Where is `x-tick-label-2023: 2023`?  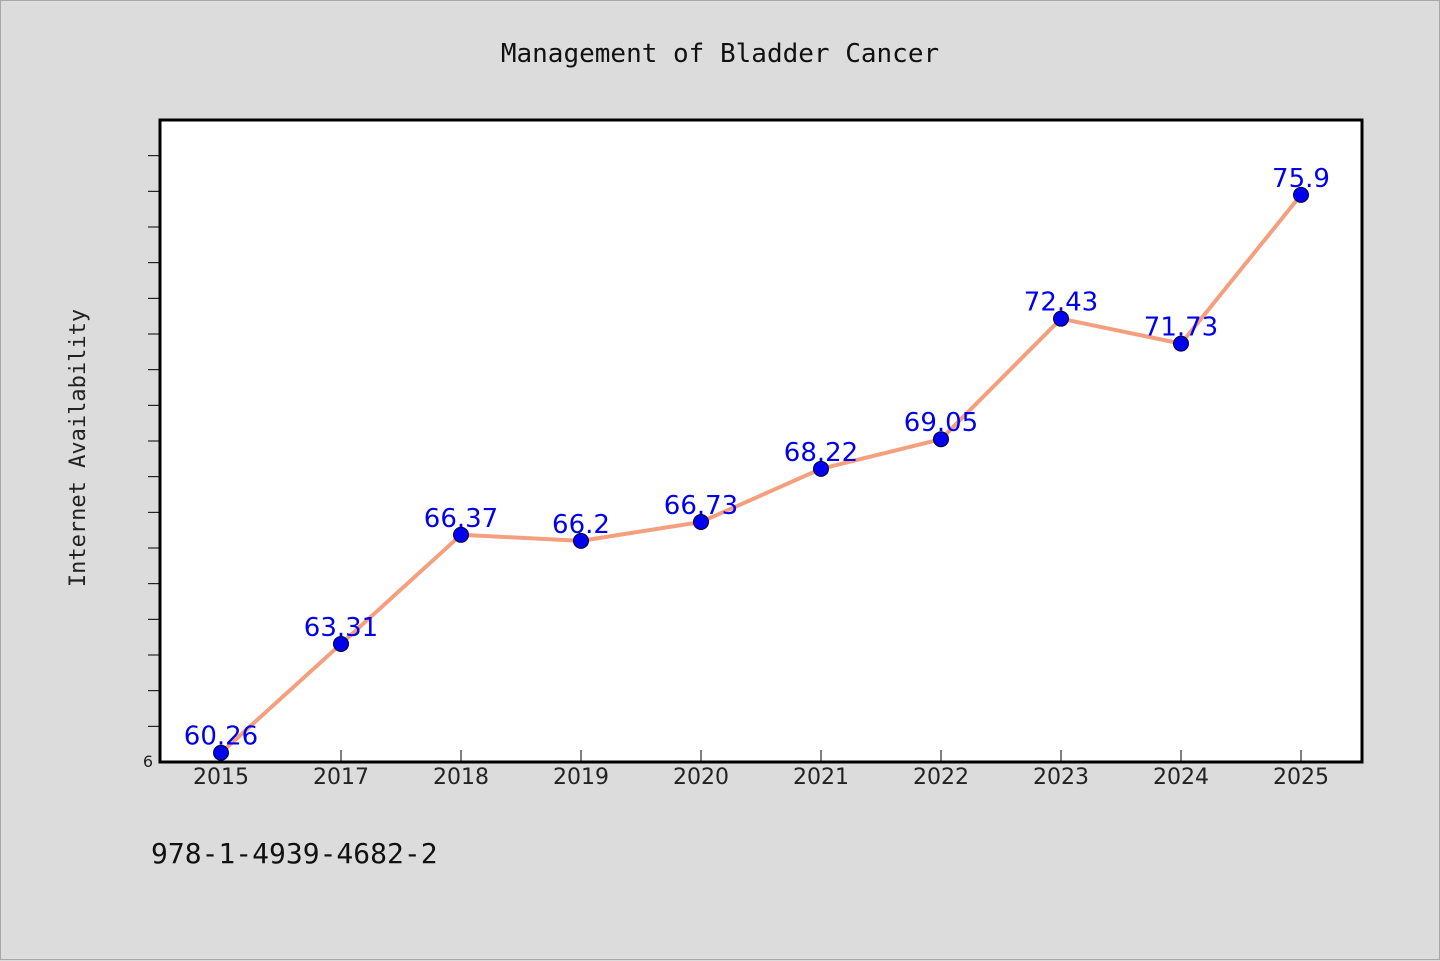
x-tick-label-2023: 2023 is located at coordinates (1061, 777).